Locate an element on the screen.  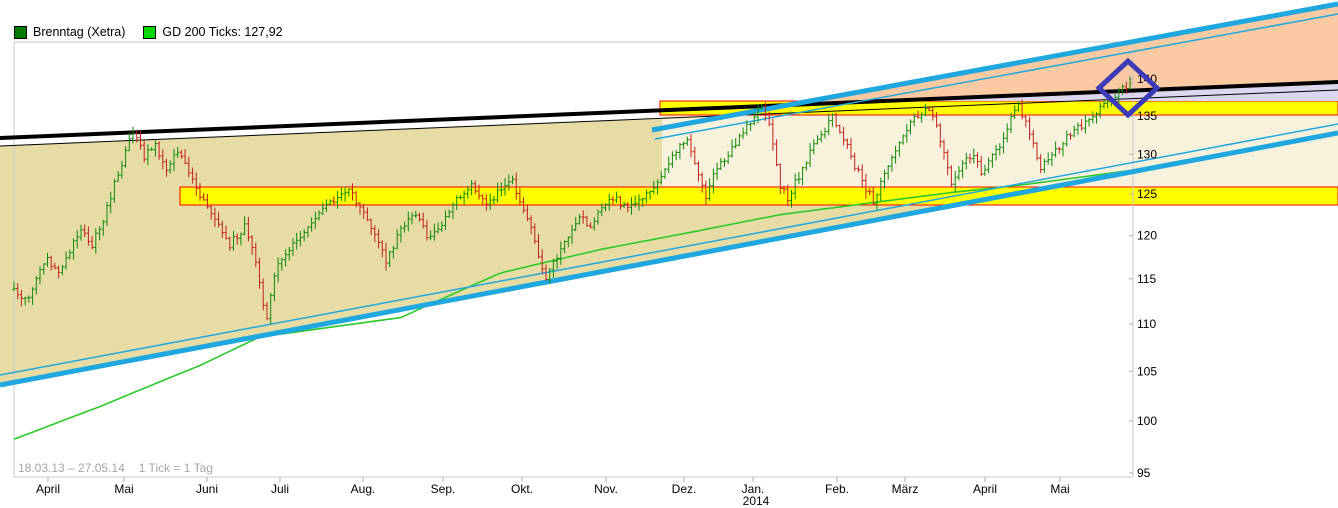
gd200-swatch-icon is located at coordinates (150, 32).